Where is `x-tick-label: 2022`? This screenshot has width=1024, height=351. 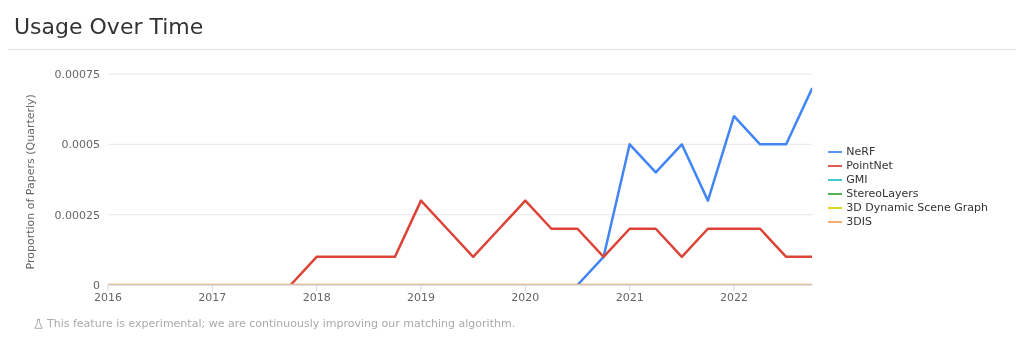 x-tick-label: 2022 is located at coordinates (734, 297).